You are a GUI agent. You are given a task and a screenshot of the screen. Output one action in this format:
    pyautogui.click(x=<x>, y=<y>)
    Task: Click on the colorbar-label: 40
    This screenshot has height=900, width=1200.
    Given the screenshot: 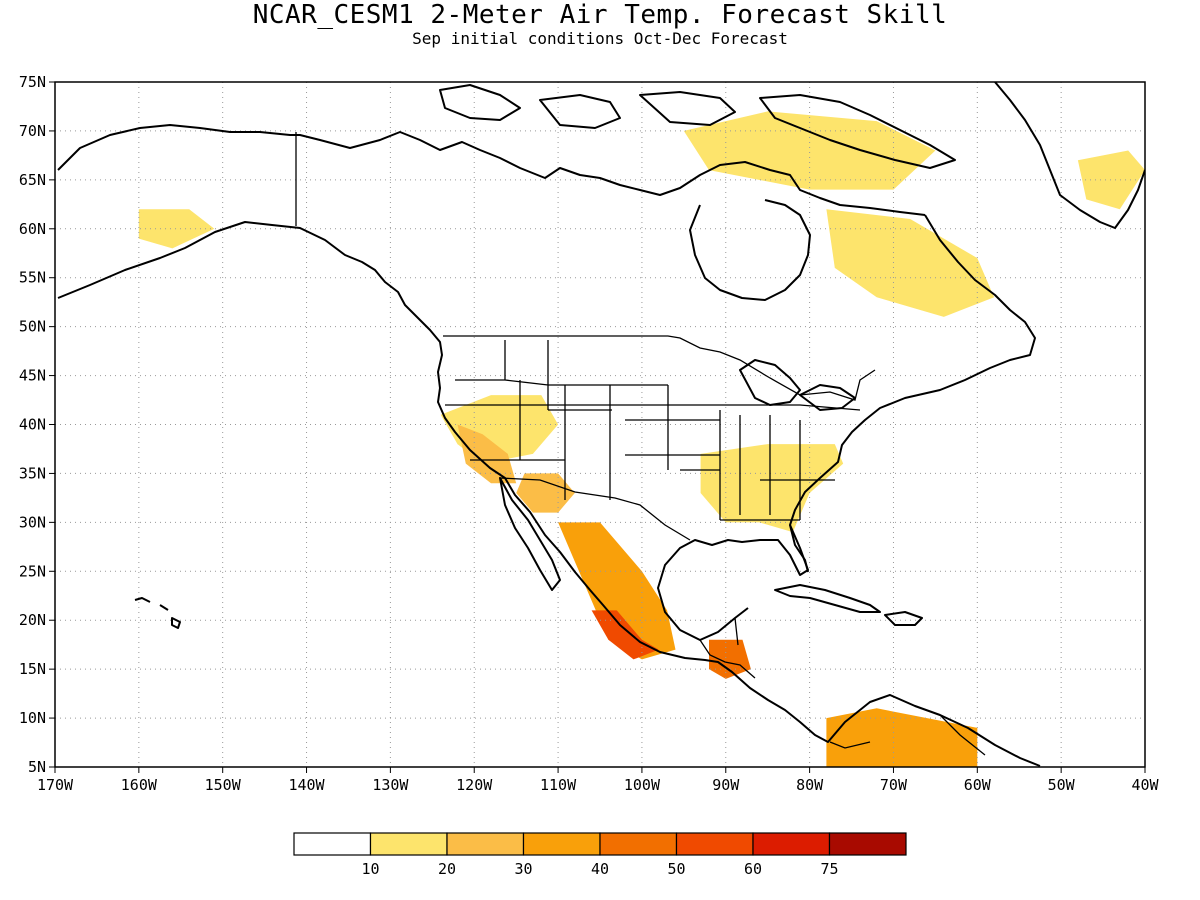 What is the action you would take?
    pyautogui.click(x=600, y=869)
    